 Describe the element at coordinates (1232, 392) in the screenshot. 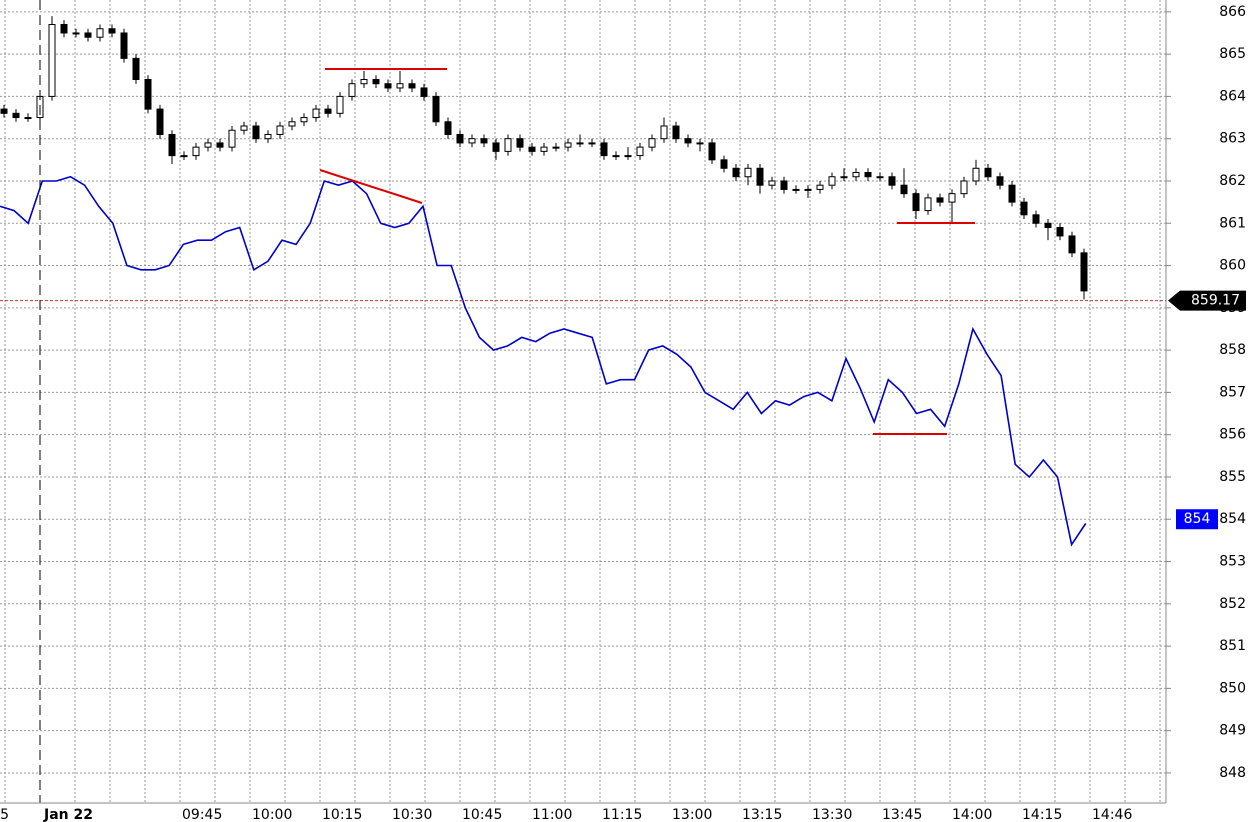

I see `y-tick-label: 857` at that location.